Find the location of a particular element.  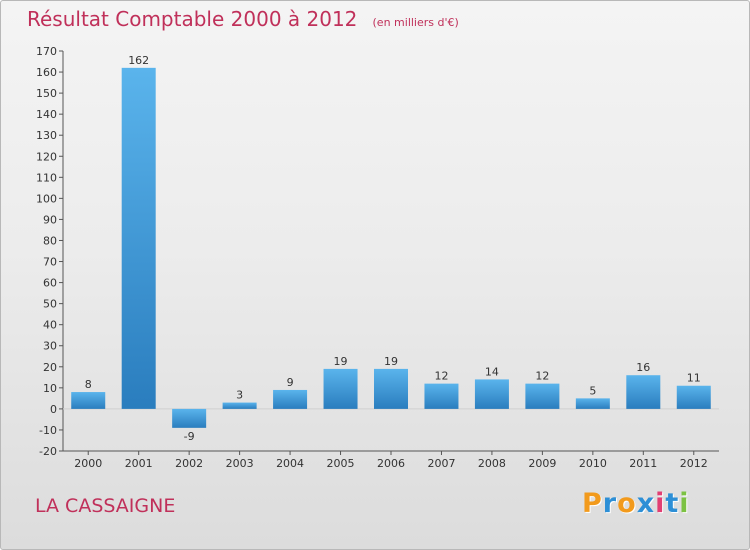

data-label: 14 is located at coordinates (492, 371).